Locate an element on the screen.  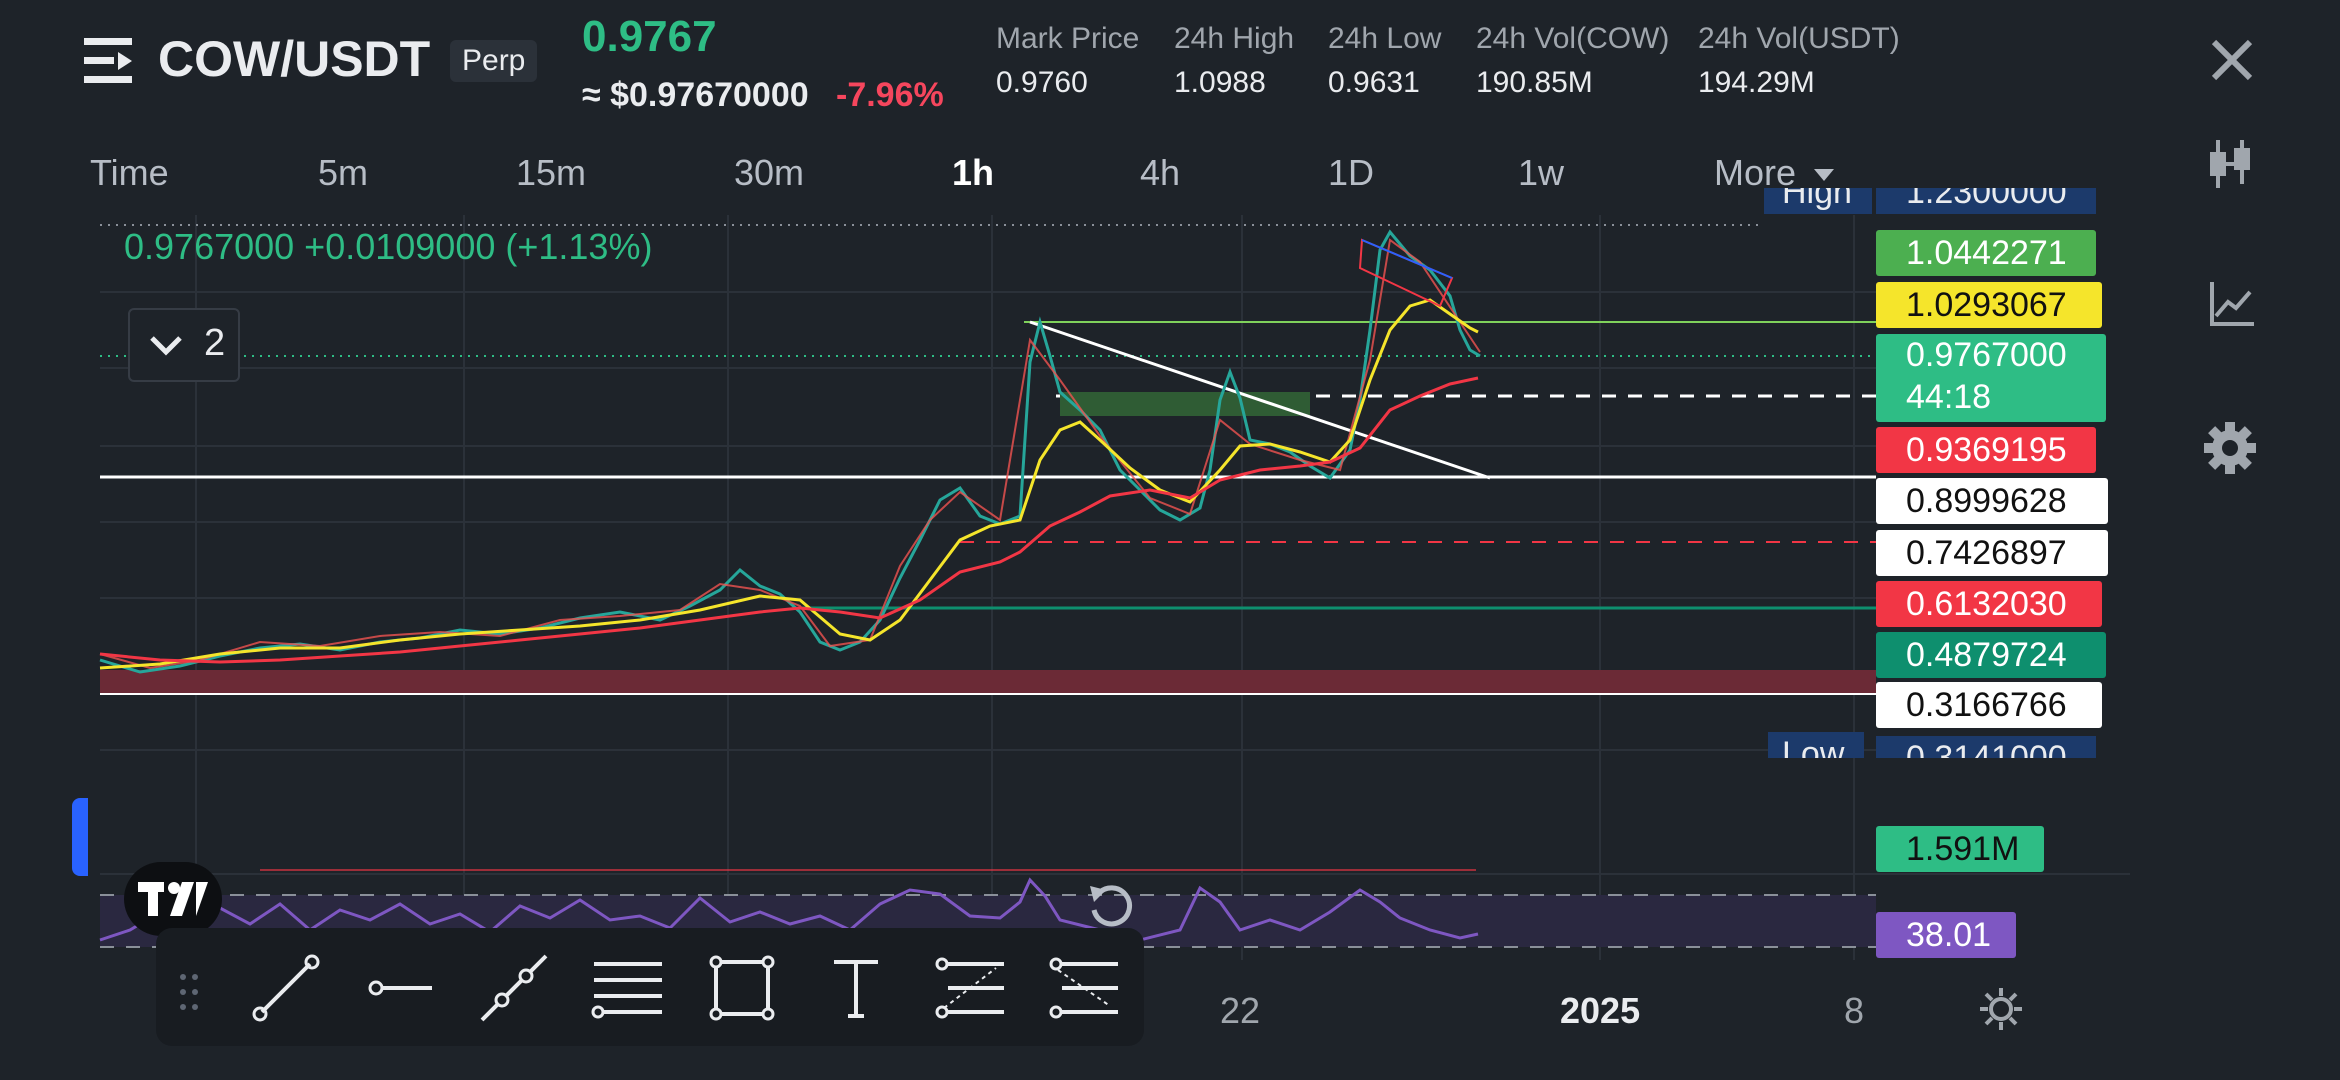
volume-tag: 1.591M is located at coordinates (1960, 849).